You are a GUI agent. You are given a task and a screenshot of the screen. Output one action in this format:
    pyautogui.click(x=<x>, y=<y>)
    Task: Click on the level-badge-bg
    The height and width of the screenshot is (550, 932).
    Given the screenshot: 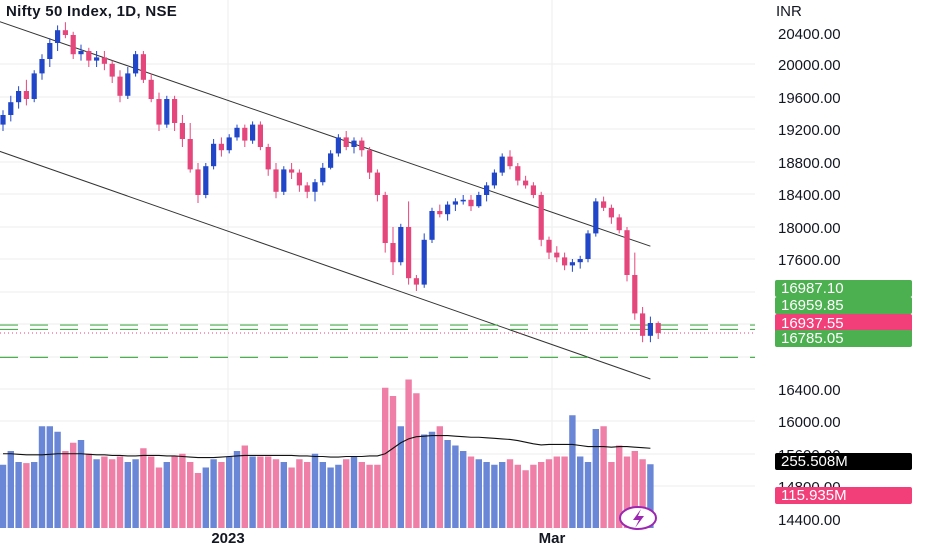 What is the action you would take?
    pyautogui.click(x=843, y=288)
    